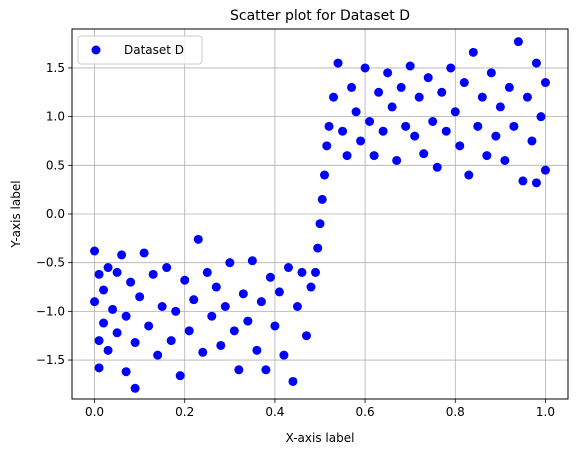 This screenshot has height=455, width=578. I want to click on x-tick-label: 0.6, so click(365, 412).